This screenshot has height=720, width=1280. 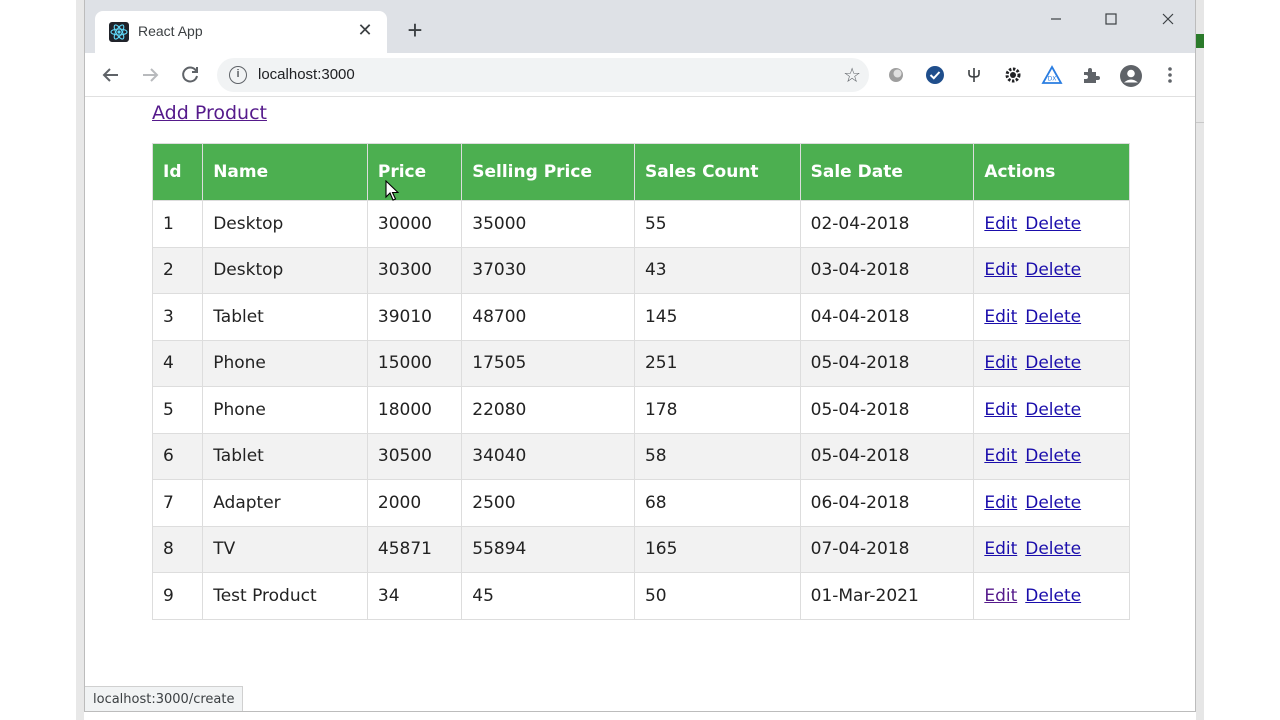 I want to click on background-window-right, so click(x=1238, y=360).